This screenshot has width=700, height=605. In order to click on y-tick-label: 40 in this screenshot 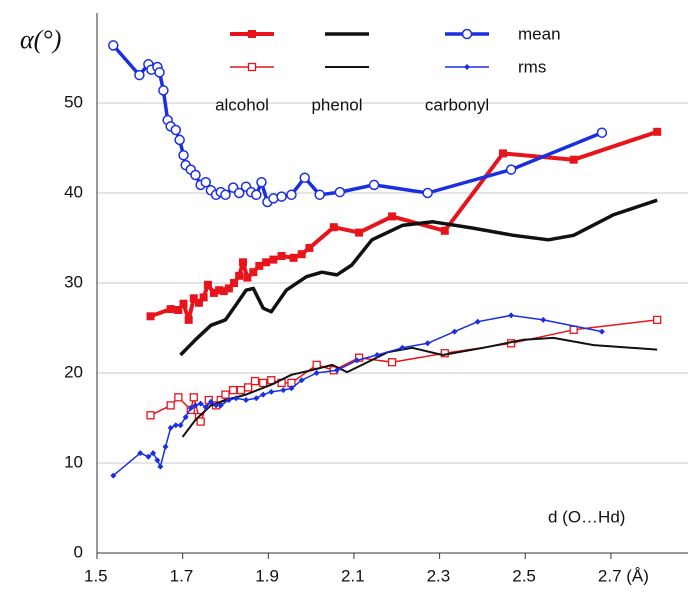, I will do `click(73, 191)`.